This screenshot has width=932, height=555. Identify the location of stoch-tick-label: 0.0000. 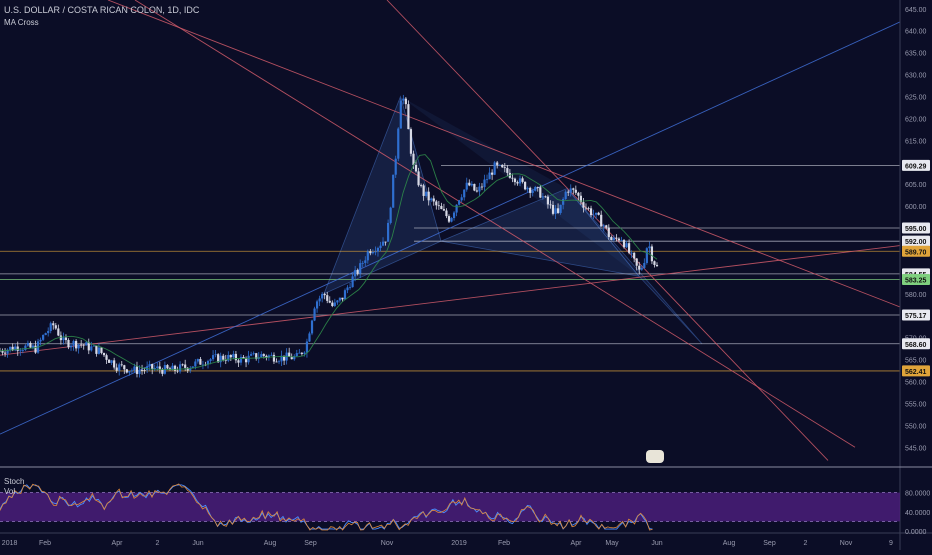
(916, 532).